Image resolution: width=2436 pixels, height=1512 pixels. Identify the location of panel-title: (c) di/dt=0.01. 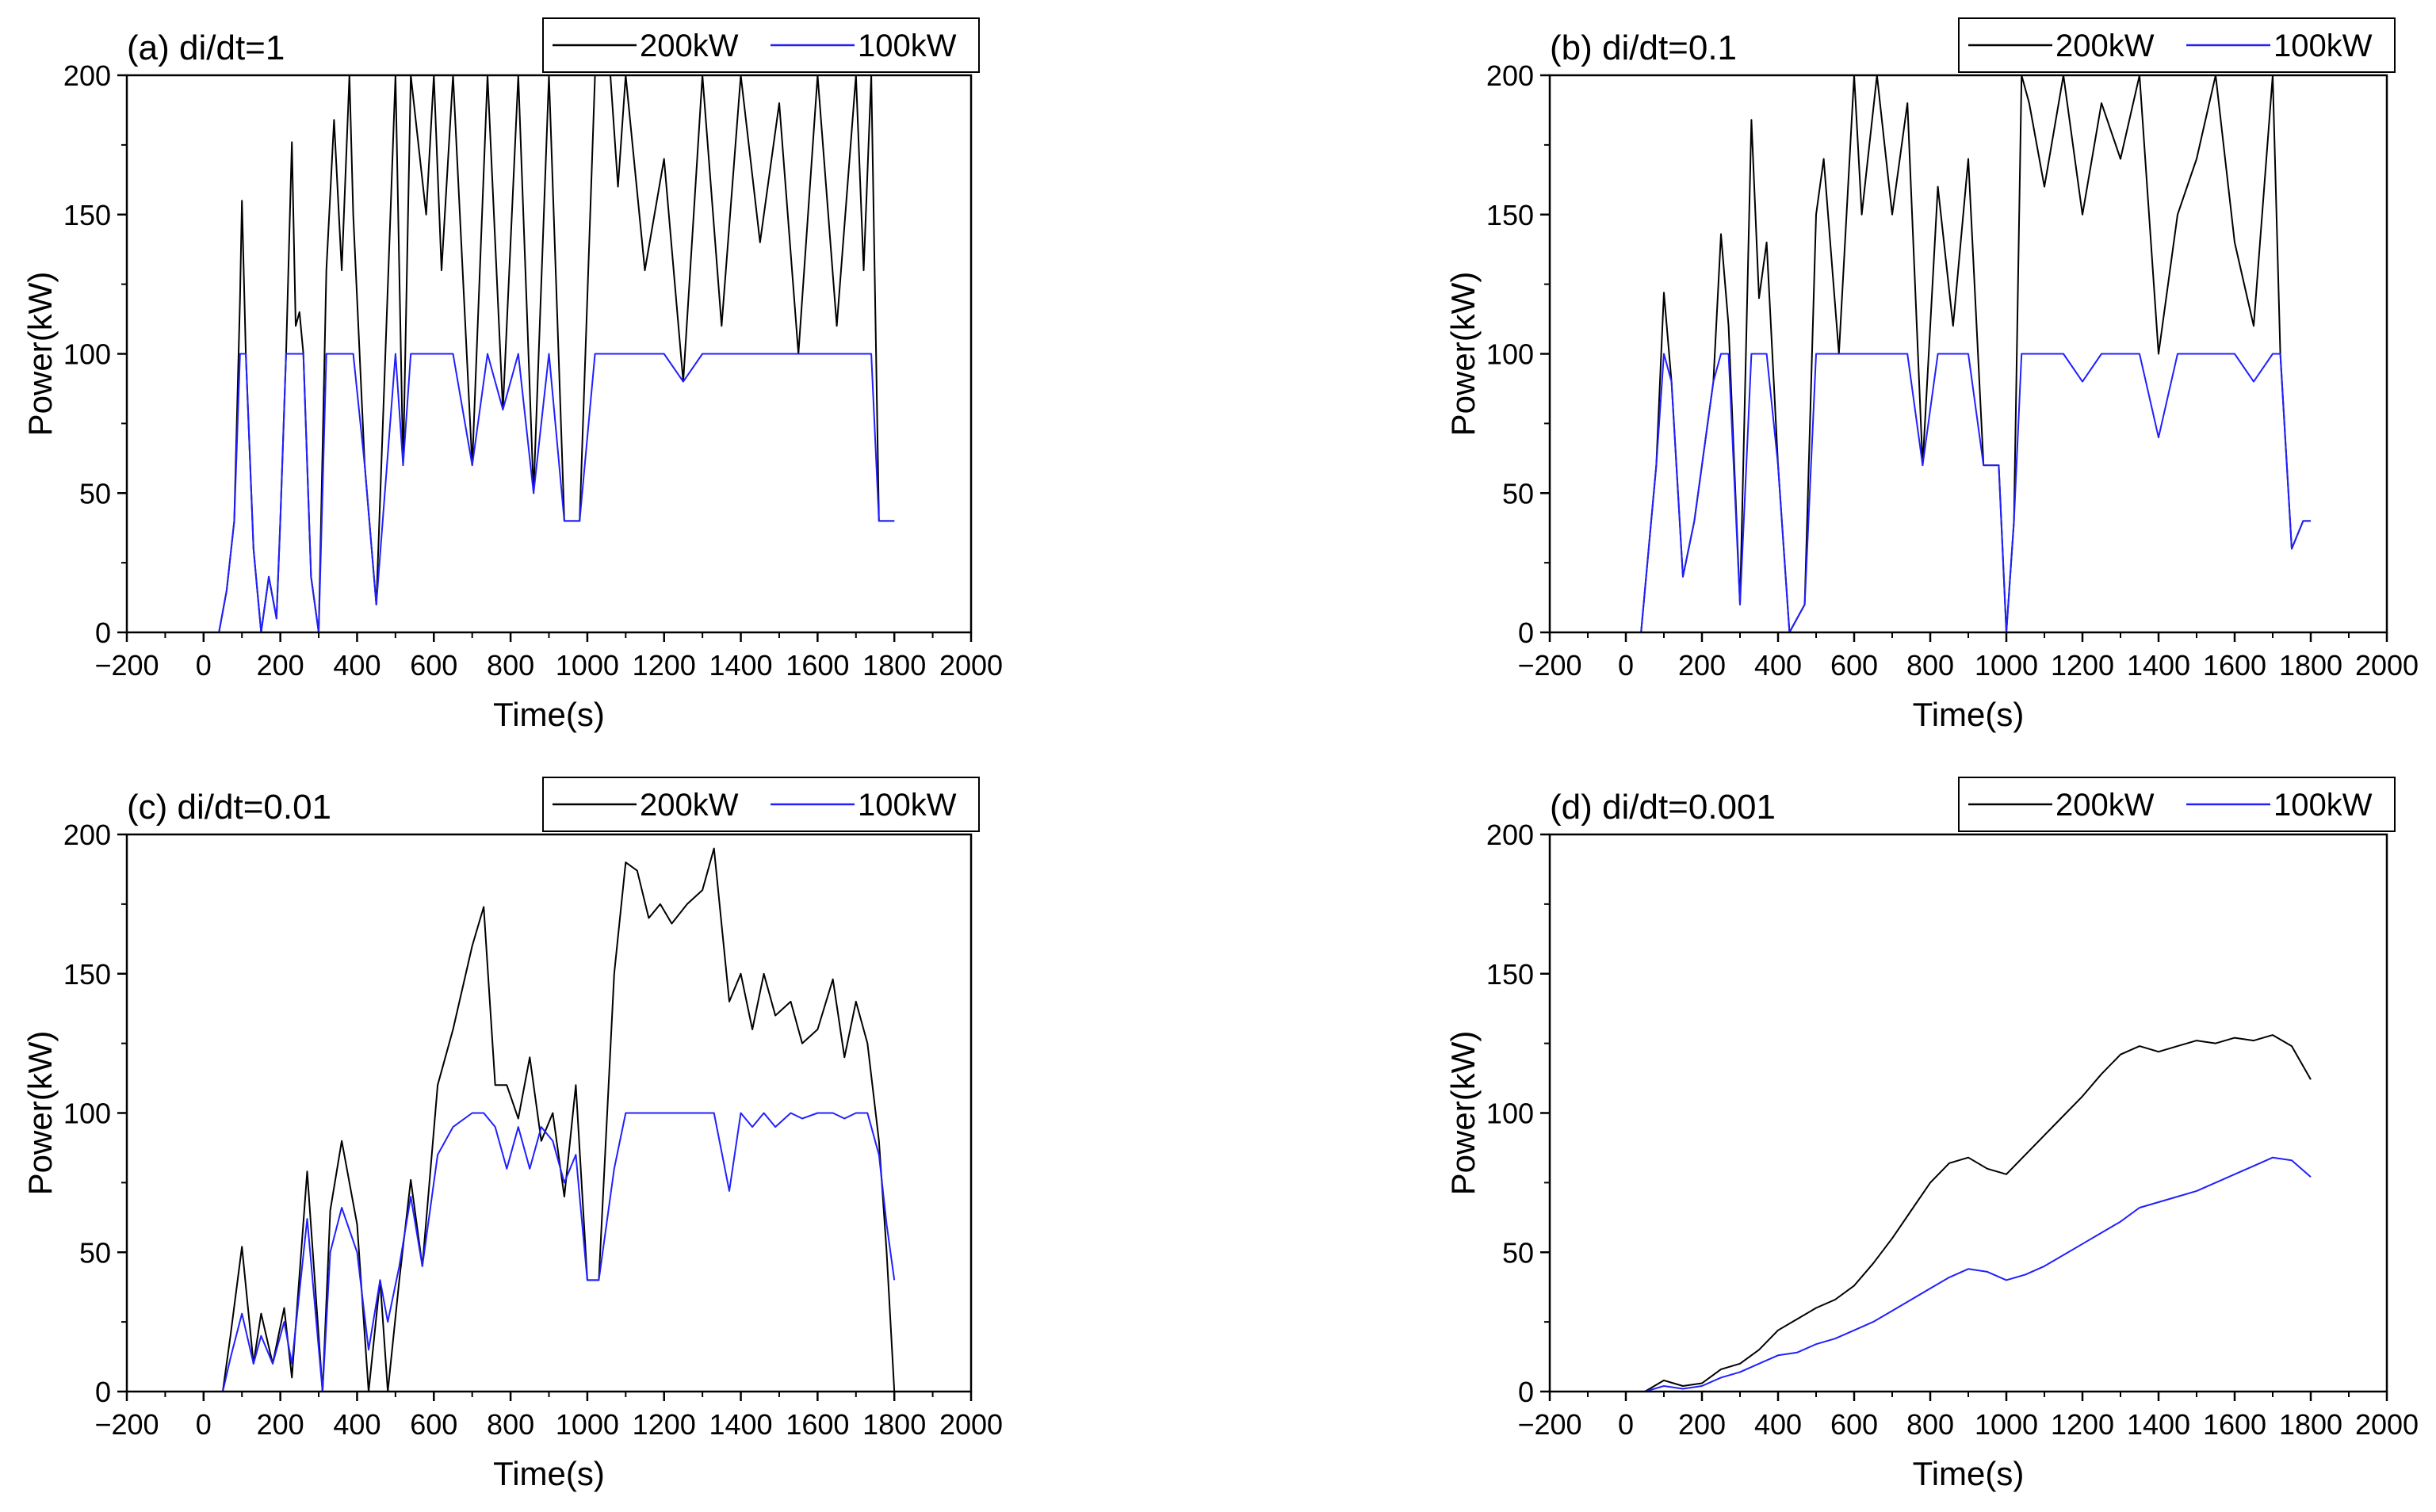
(229, 807).